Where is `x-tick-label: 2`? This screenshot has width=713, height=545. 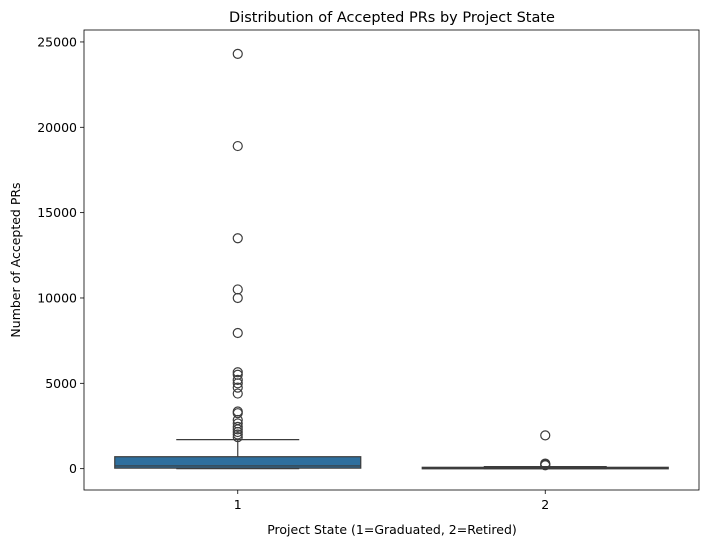
x-tick-label: 2 is located at coordinates (545, 504).